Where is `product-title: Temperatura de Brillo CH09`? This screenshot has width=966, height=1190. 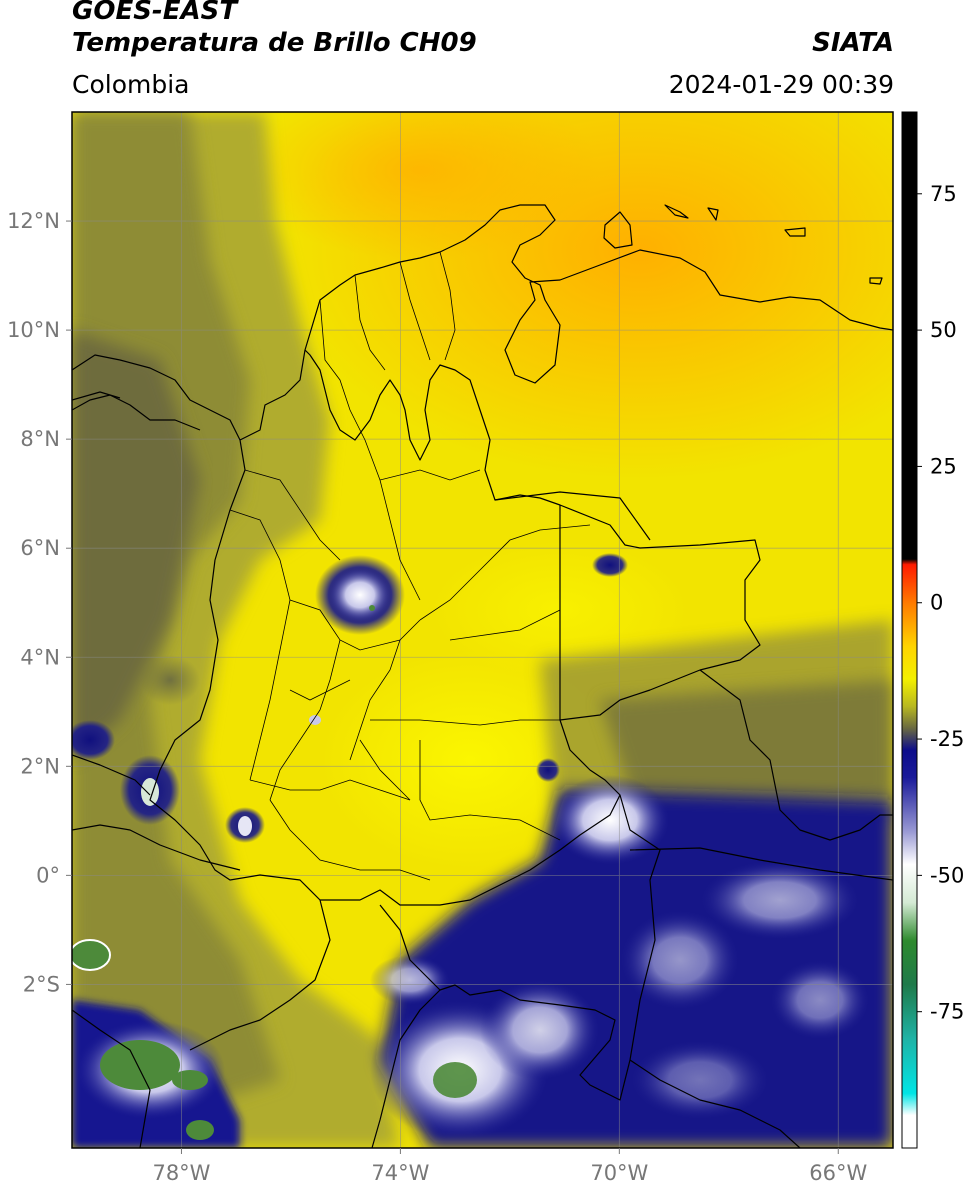
product-title: Temperatura de Brillo CH09 is located at coordinates (274, 43).